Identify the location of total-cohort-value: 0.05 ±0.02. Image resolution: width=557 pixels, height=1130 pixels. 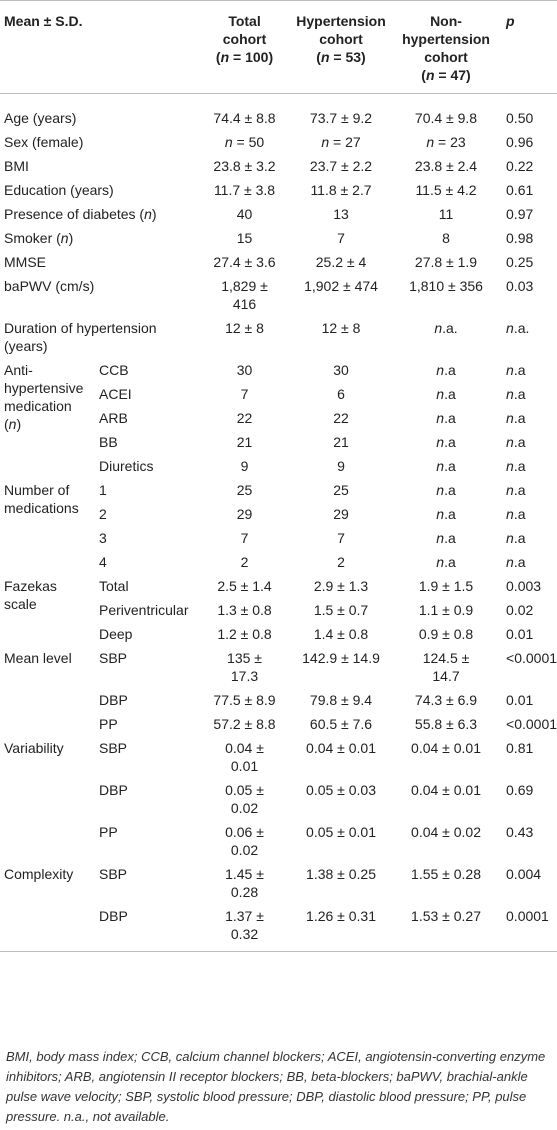
(244, 799).